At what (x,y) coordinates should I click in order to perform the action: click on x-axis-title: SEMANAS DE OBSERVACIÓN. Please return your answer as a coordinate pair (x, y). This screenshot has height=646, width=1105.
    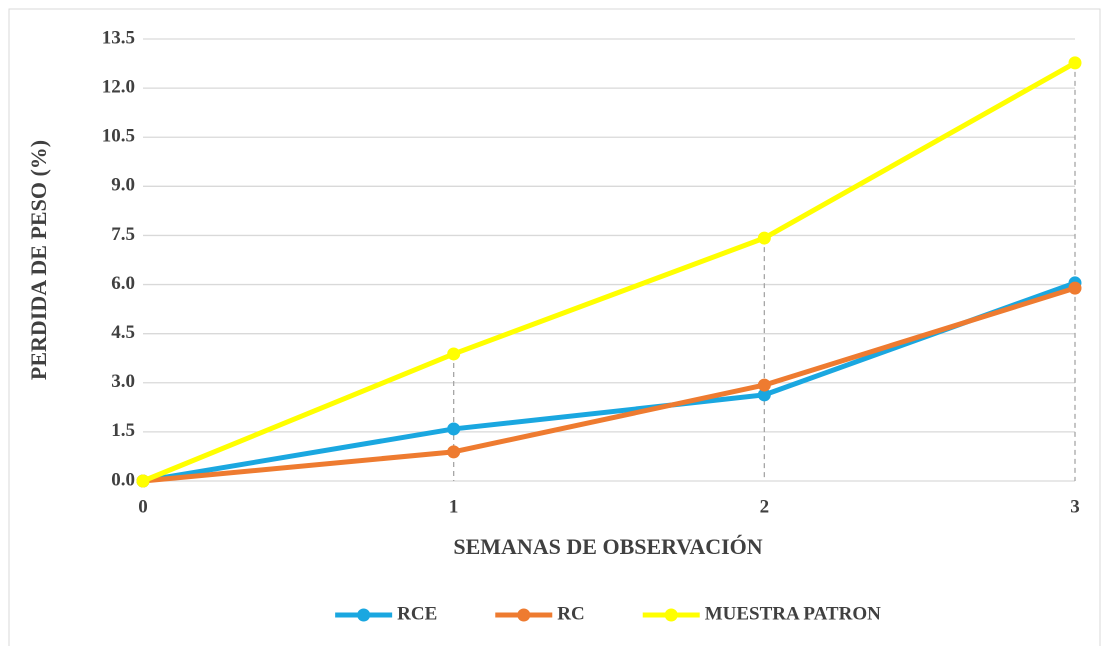
    Looking at the image, I should click on (607, 546).